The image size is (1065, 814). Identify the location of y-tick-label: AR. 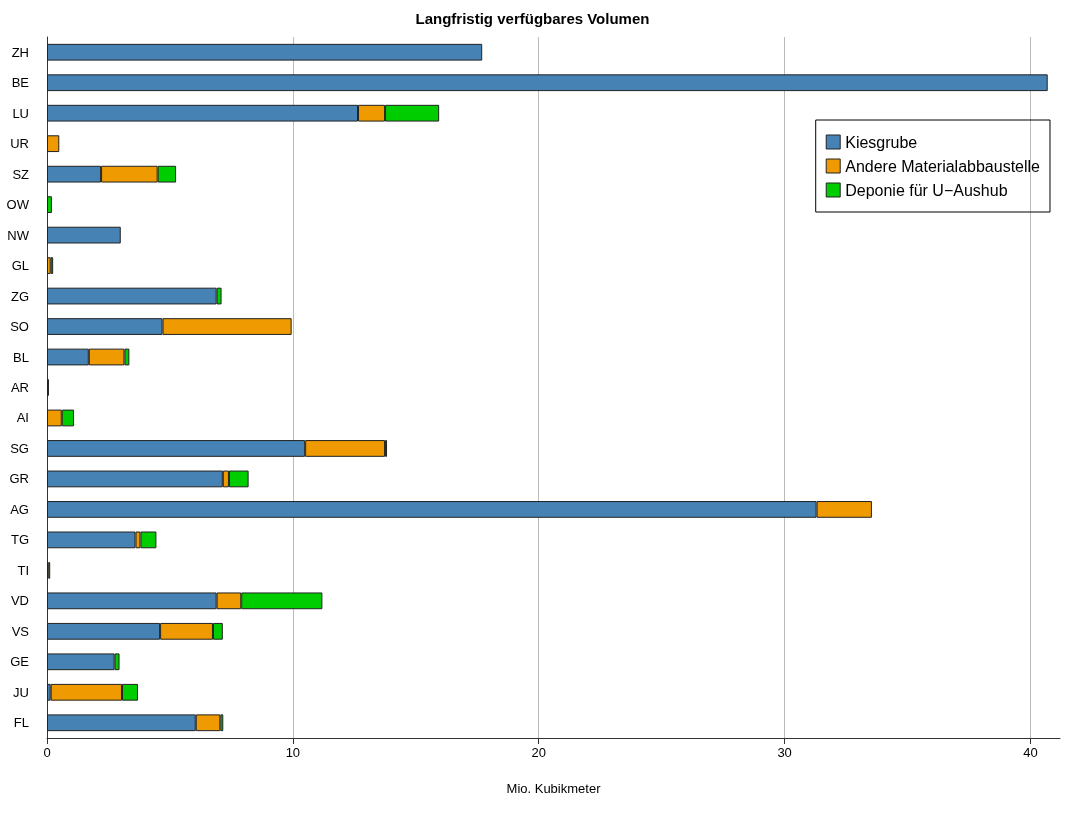
(19, 387).